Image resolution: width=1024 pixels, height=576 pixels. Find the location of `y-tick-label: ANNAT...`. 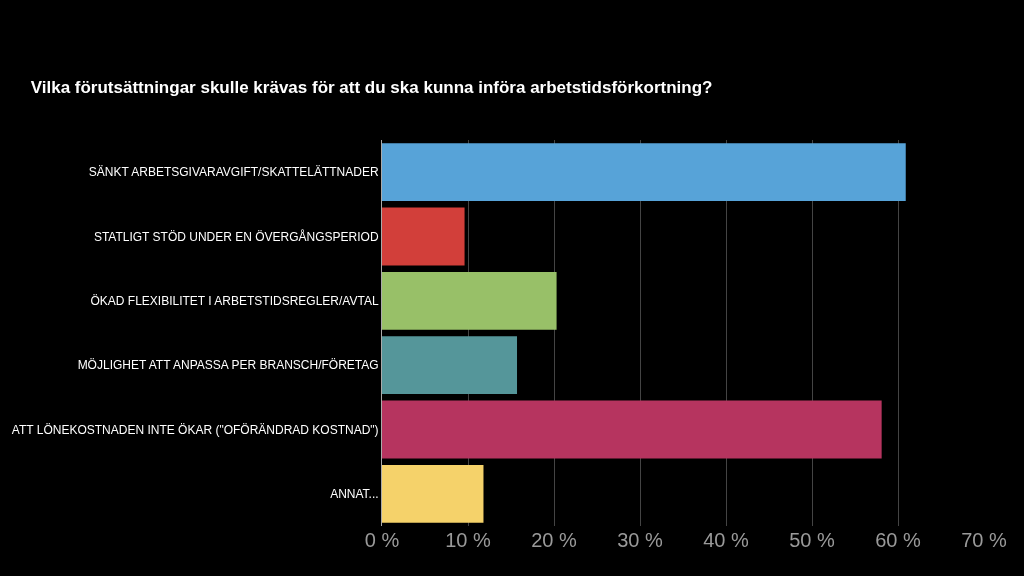

y-tick-label: ANNAT... is located at coordinates (354, 494).